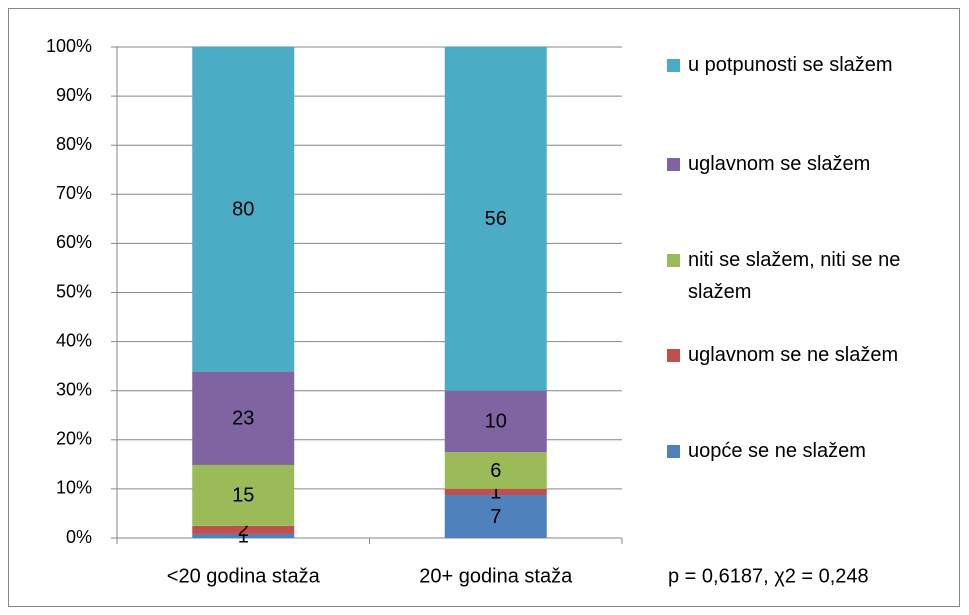  I want to click on y-tick-label: 60%, so click(74, 242).